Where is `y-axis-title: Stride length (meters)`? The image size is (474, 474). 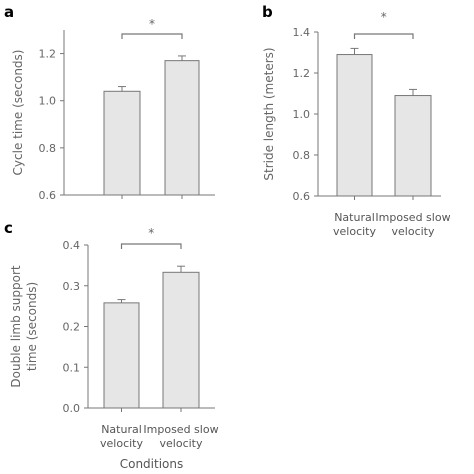 y-axis-title: Stride length (meters) is located at coordinates (269, 113).